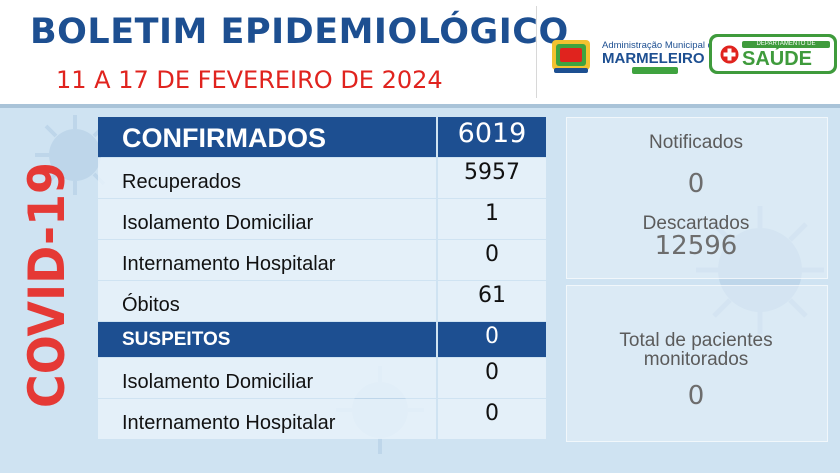 The image size is (840, 473). Describe the element at coordinates (696, 396) in the screenshot. I see `monitored-value: 0` at that location.